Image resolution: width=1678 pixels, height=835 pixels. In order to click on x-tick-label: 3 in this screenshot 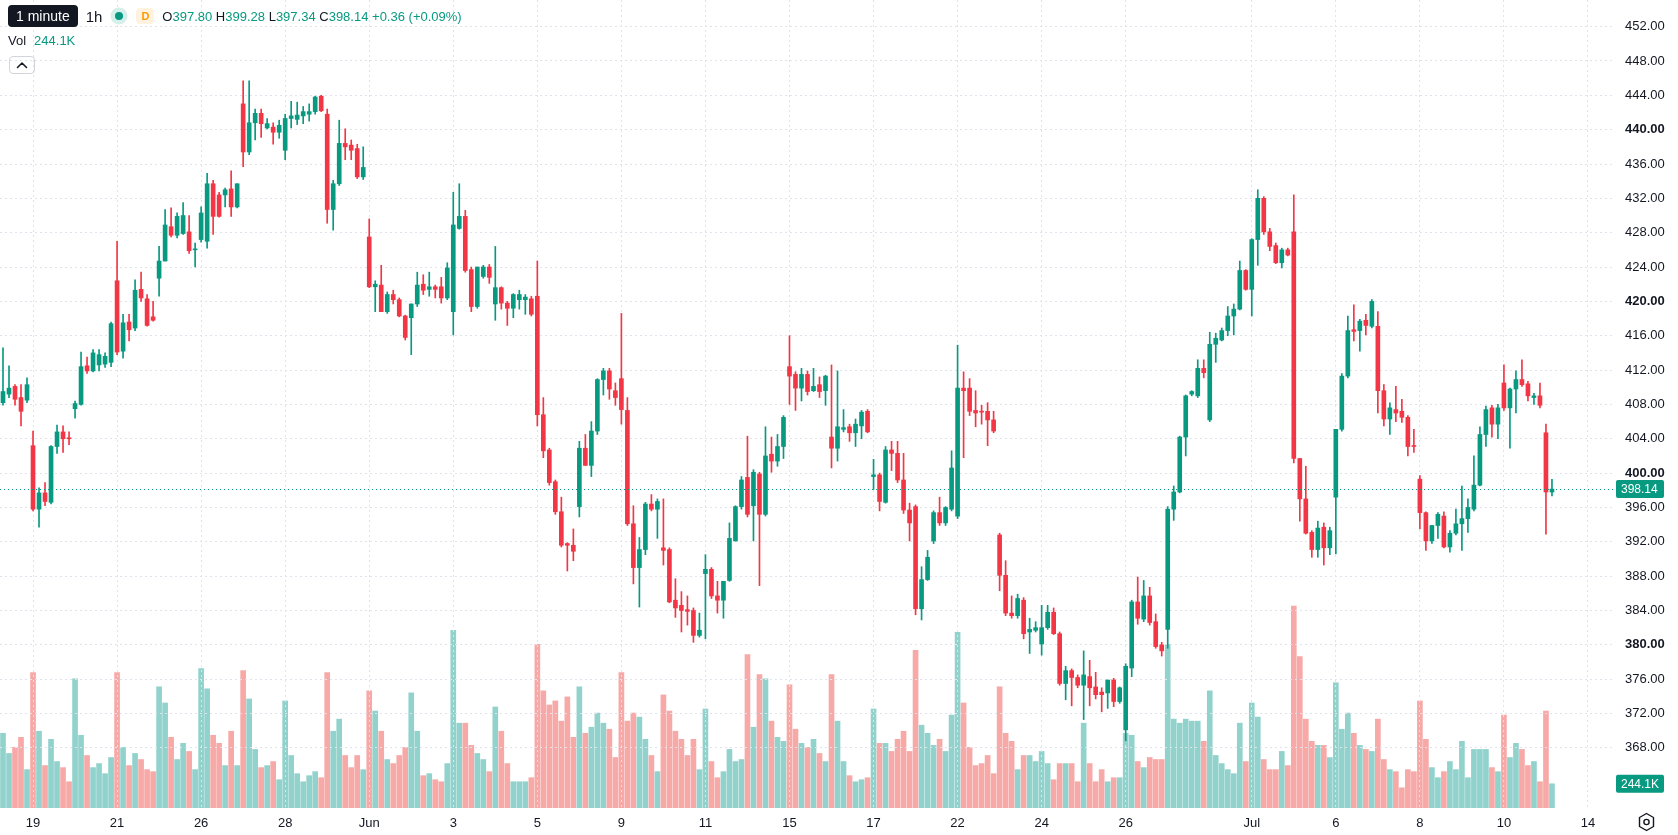, I will do `click(453, 823)`.